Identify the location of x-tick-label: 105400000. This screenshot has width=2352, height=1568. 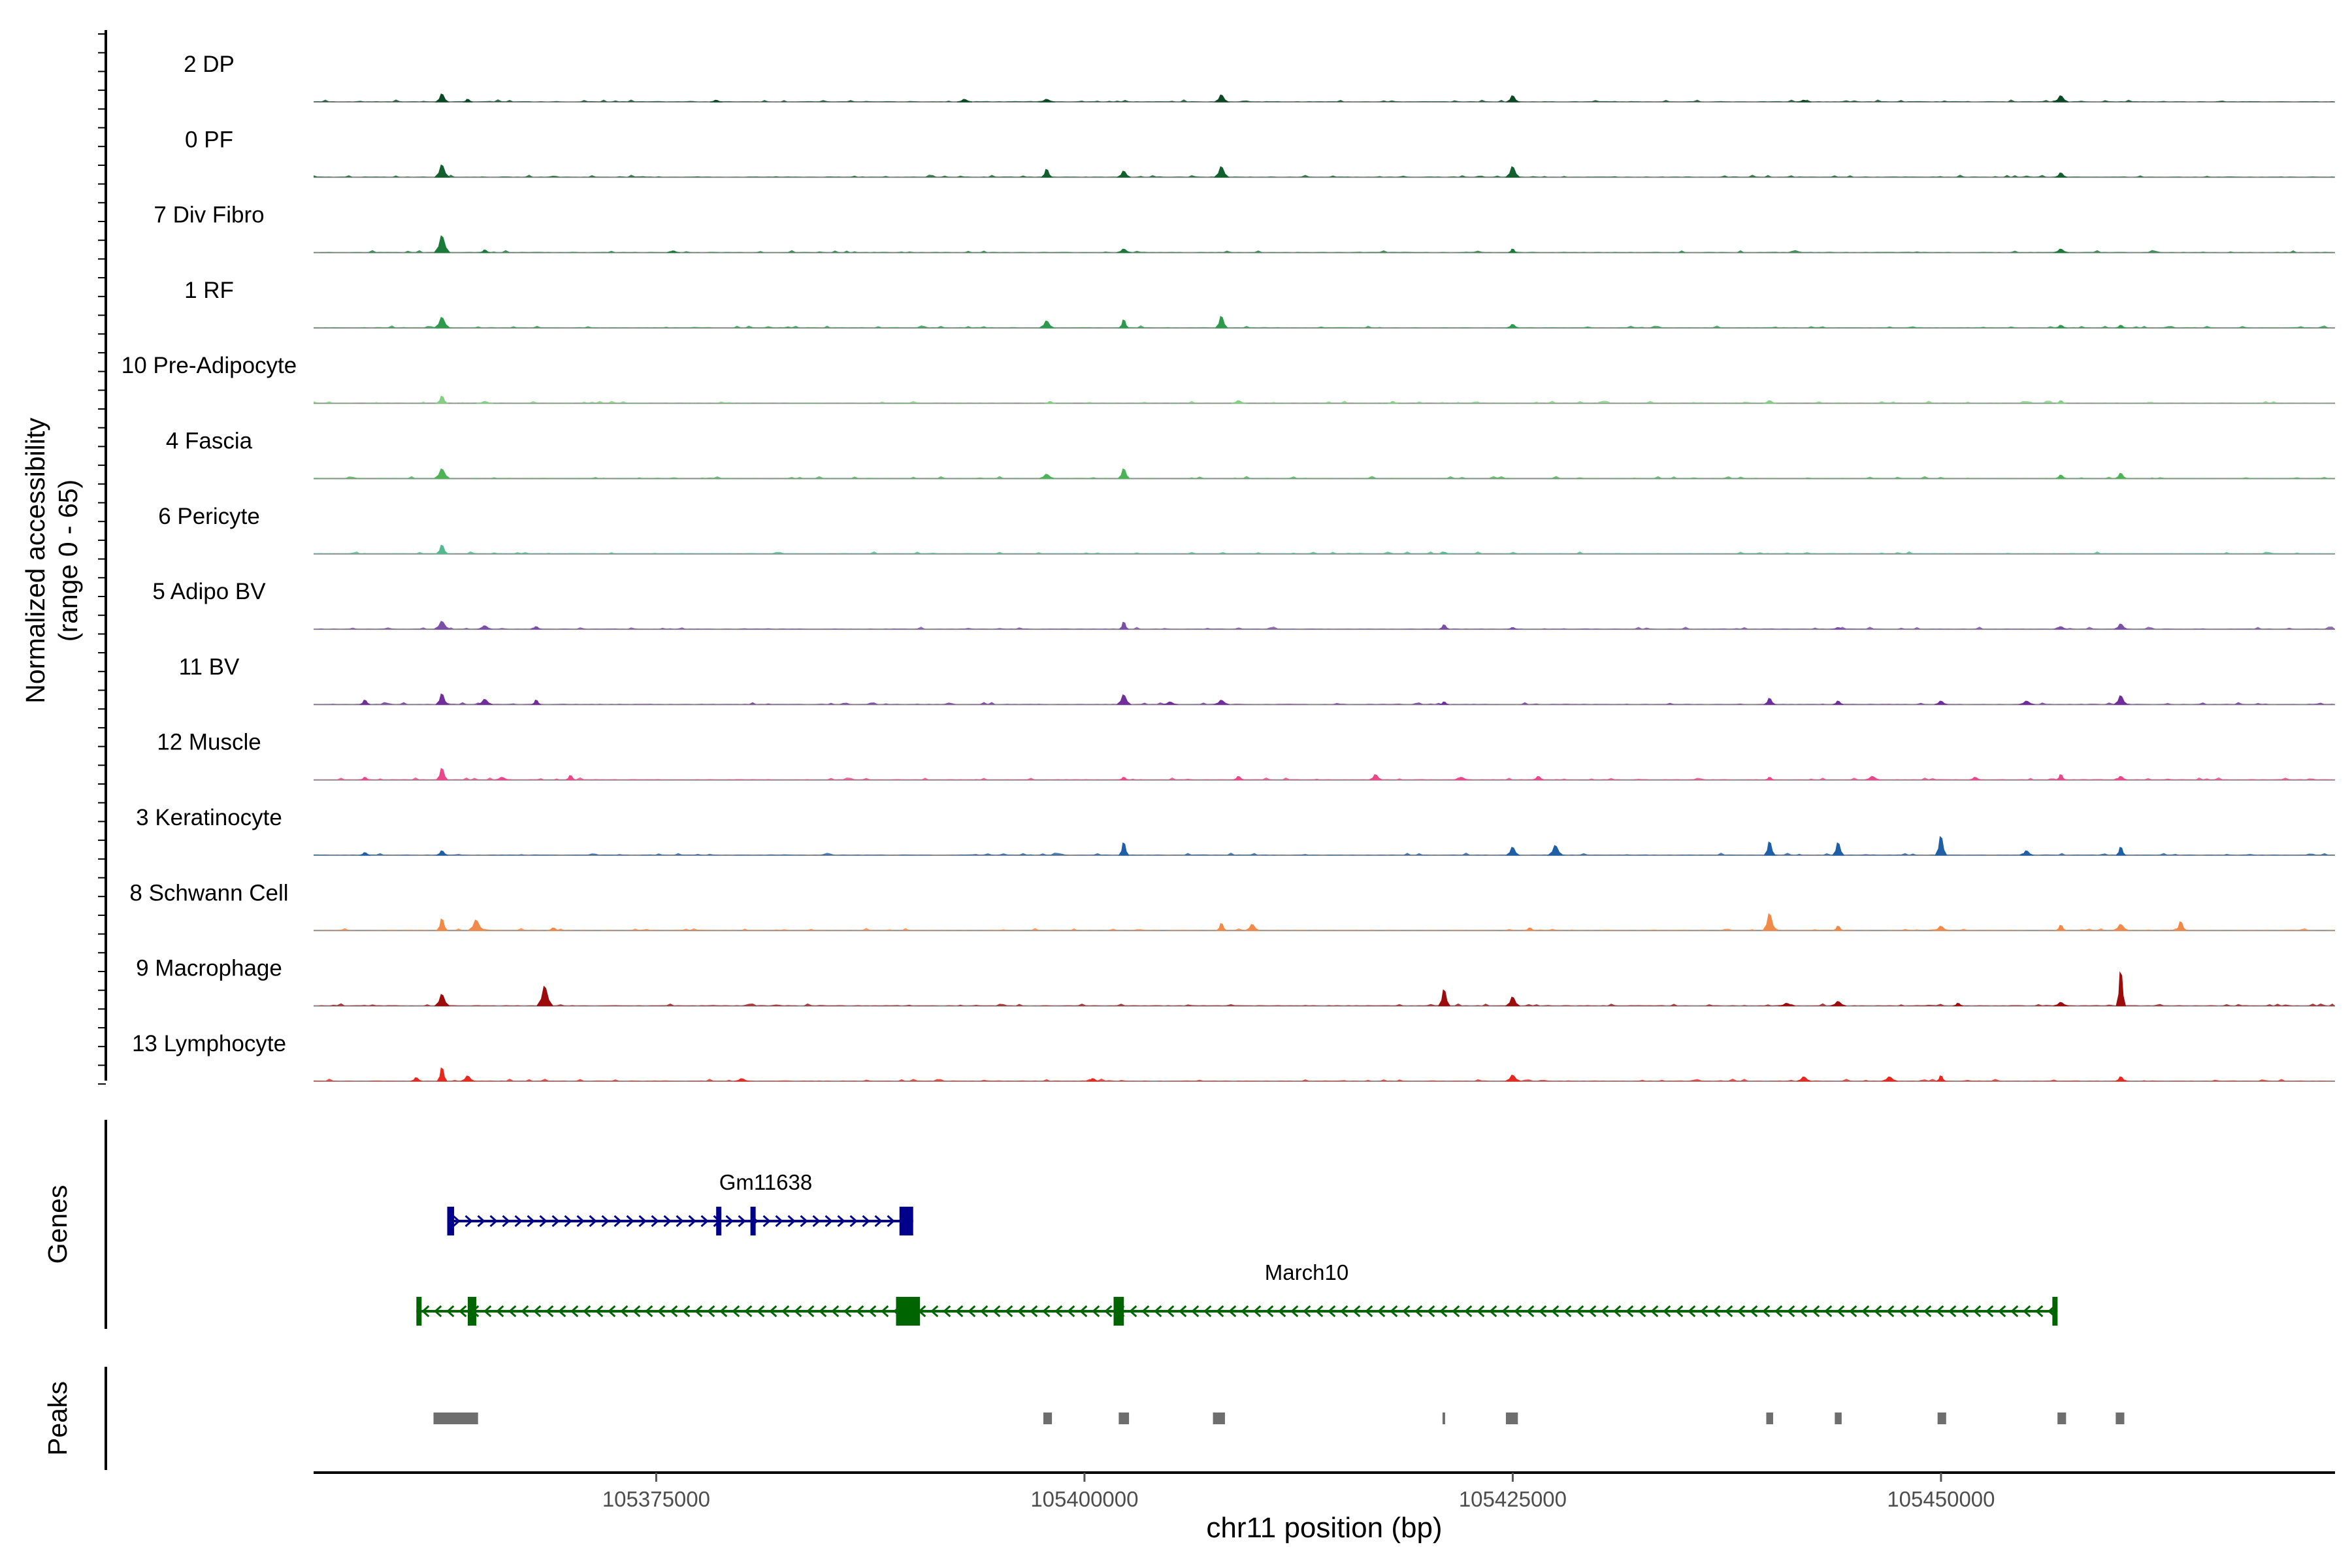
(1084, 1499).